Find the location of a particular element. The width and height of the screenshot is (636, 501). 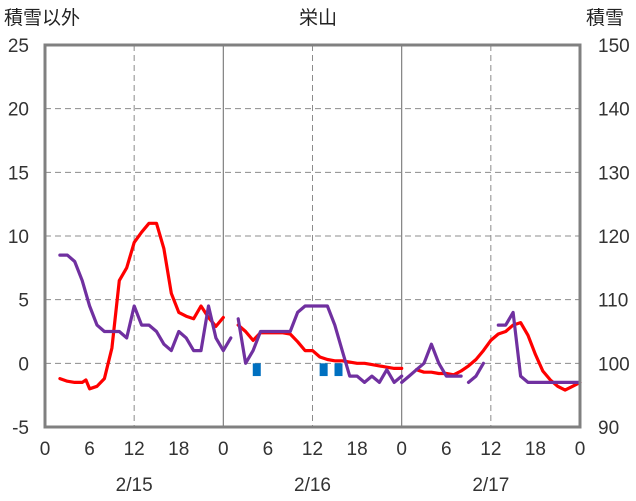

left-tick-label: 15 is located at coordinates (18, 173).